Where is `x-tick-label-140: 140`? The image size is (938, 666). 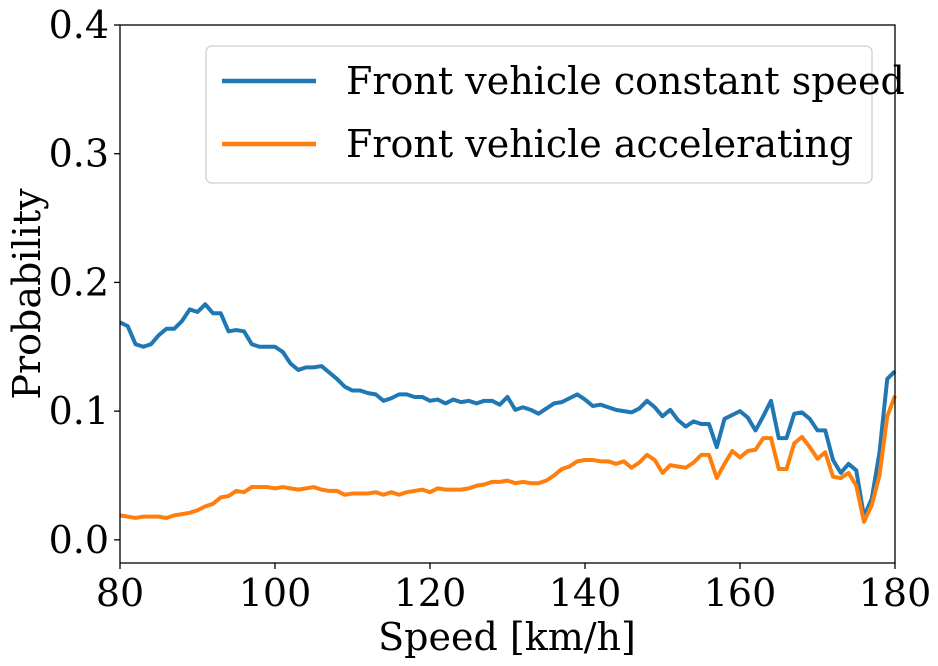 x-tick-label-140: 140 is located at coordinates (585, 593).